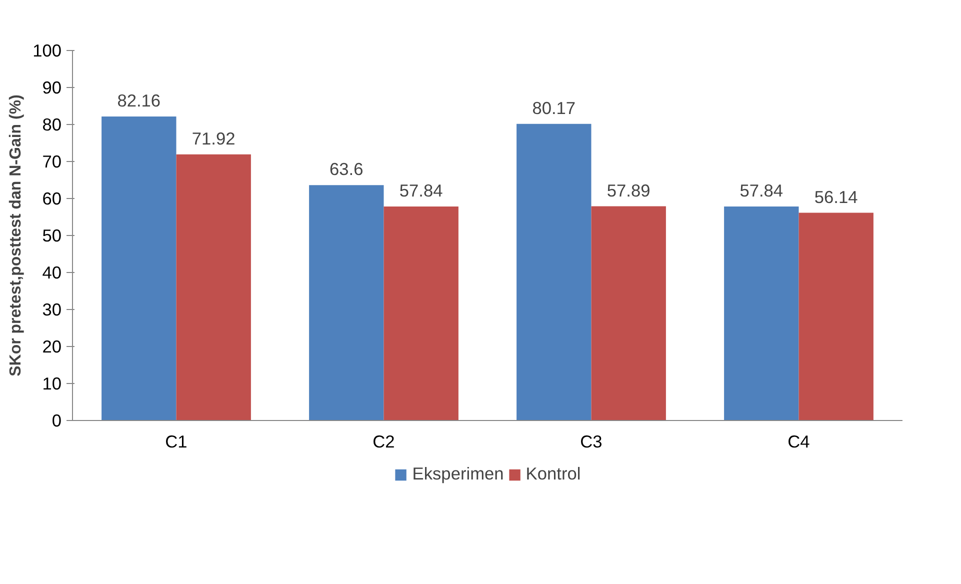 The image size is (961, 584). What do you see at coordinates (52, 310) in the screenshot?
I see `y-tick-label: 30` at bounding box center [52, 310].